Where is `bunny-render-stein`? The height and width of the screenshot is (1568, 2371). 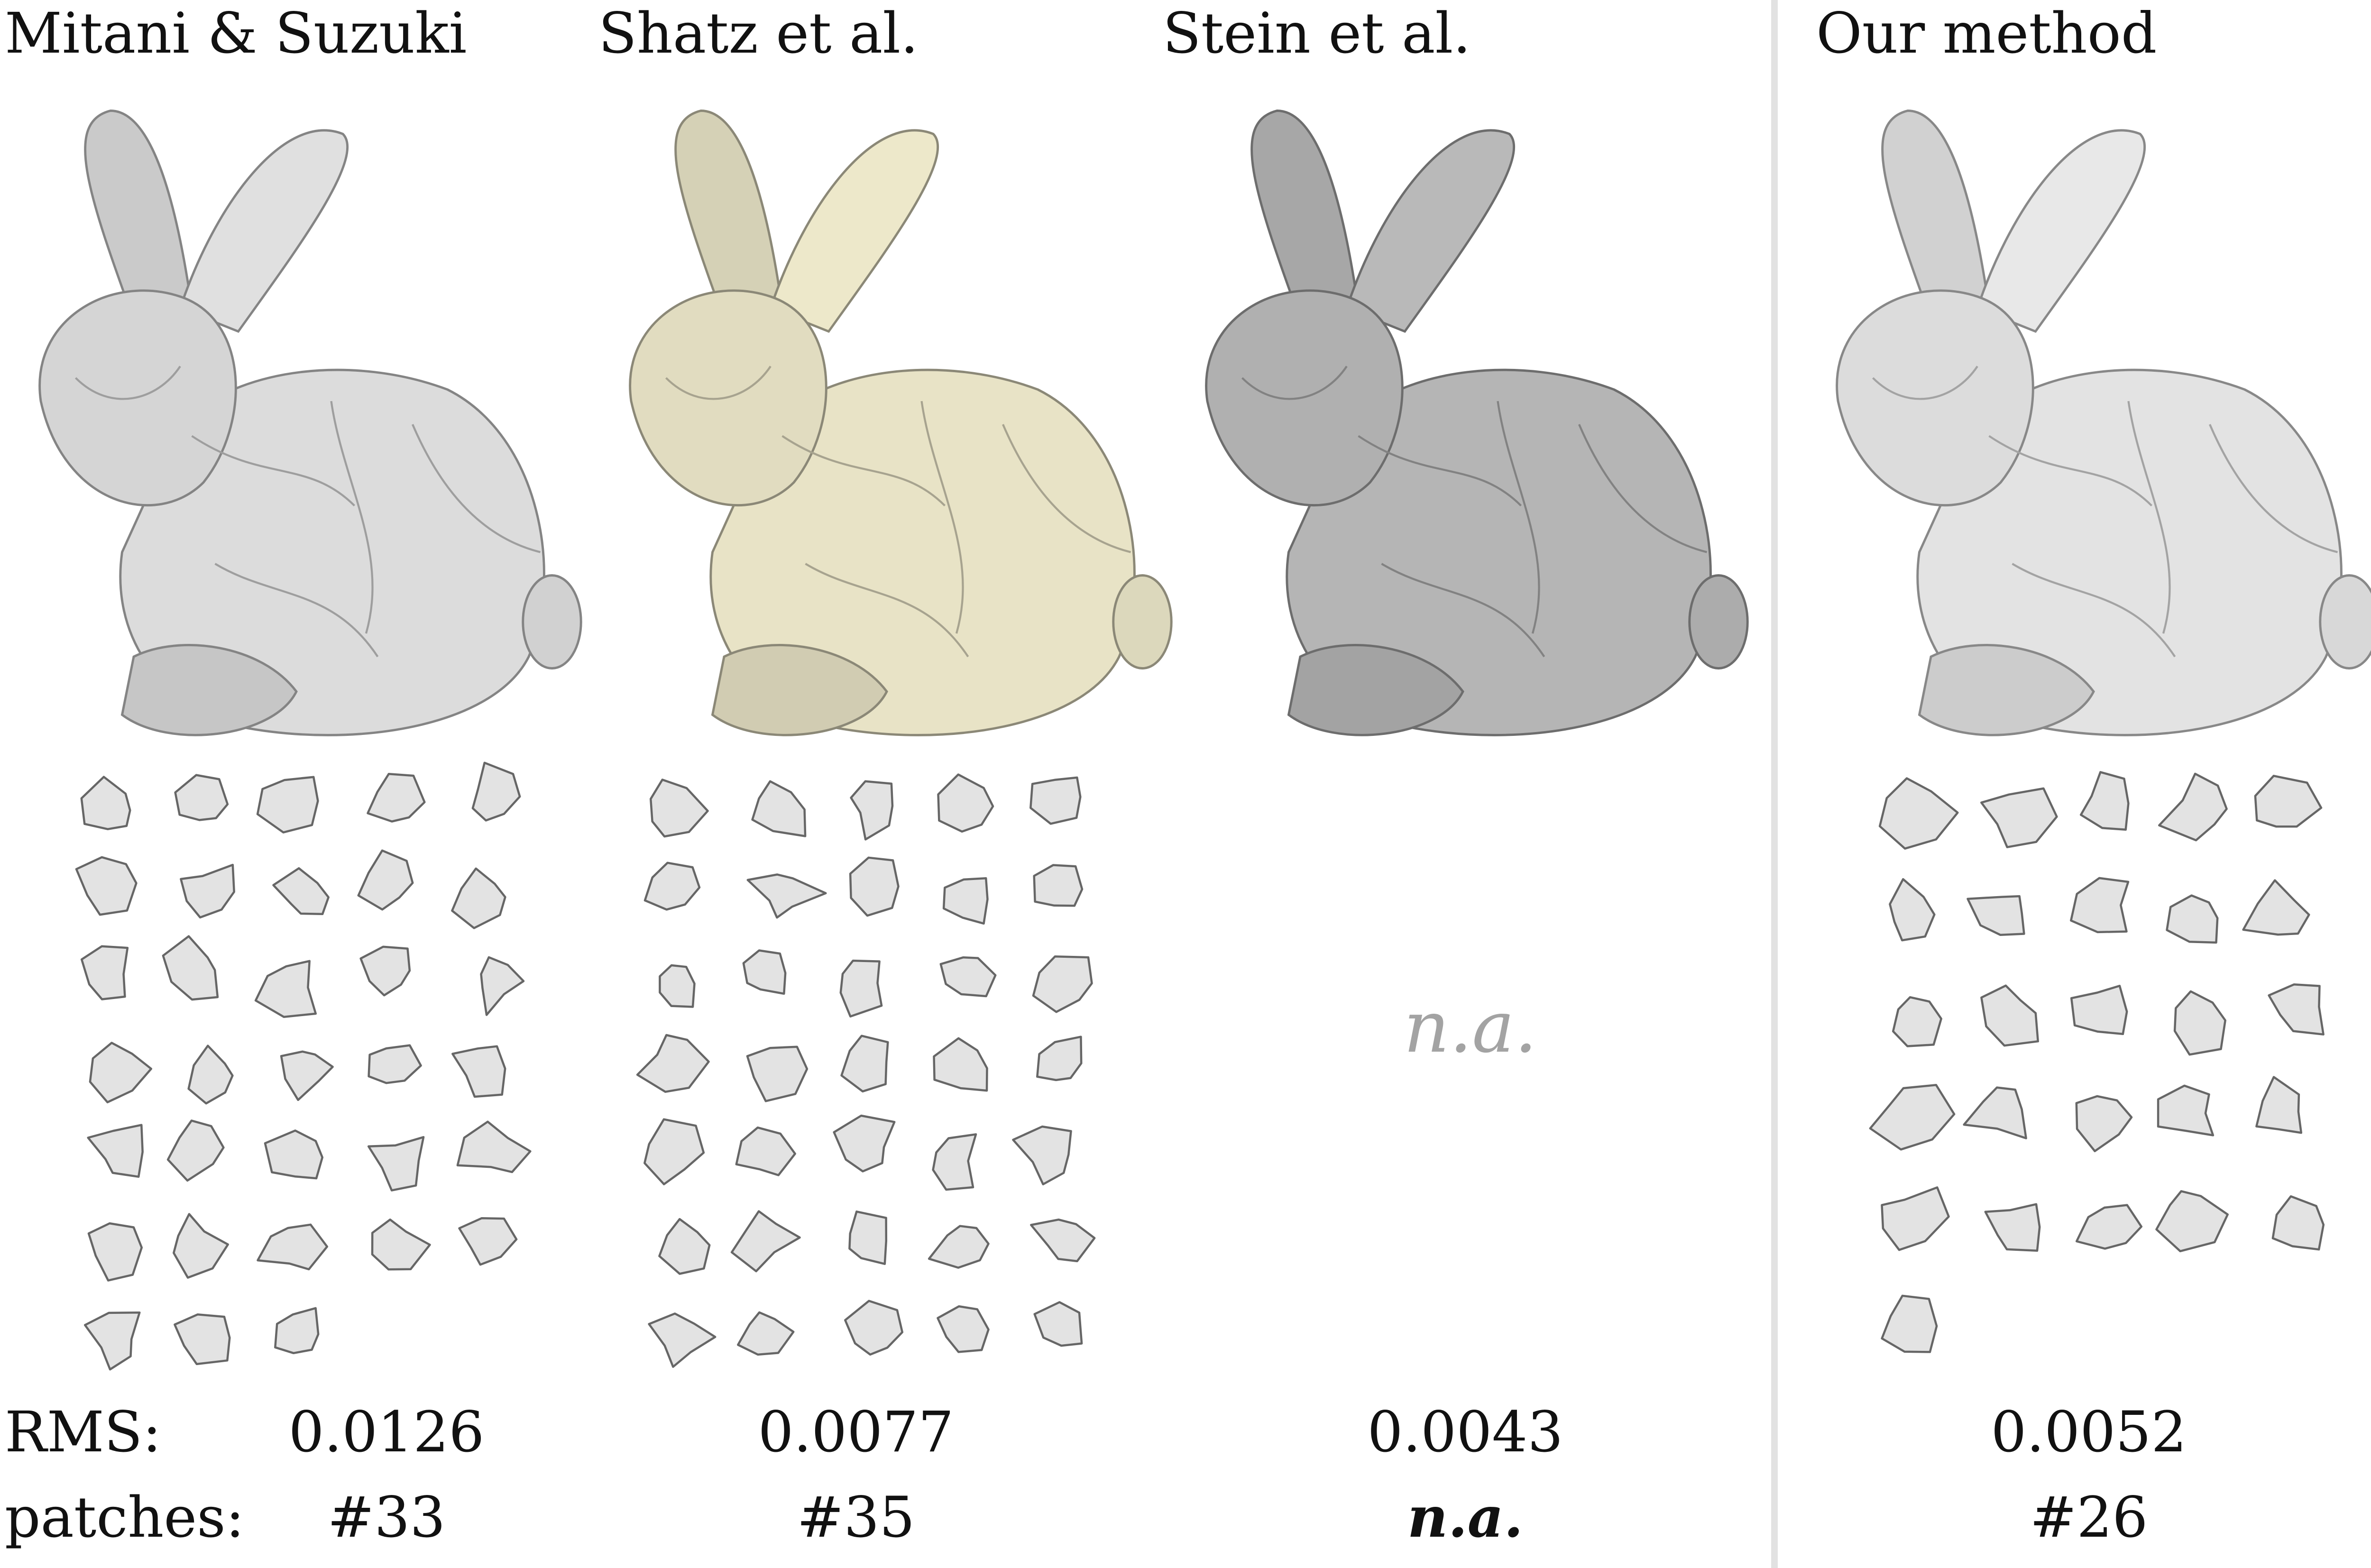 bunny-render-stein is located at coordinates (1463, 425).